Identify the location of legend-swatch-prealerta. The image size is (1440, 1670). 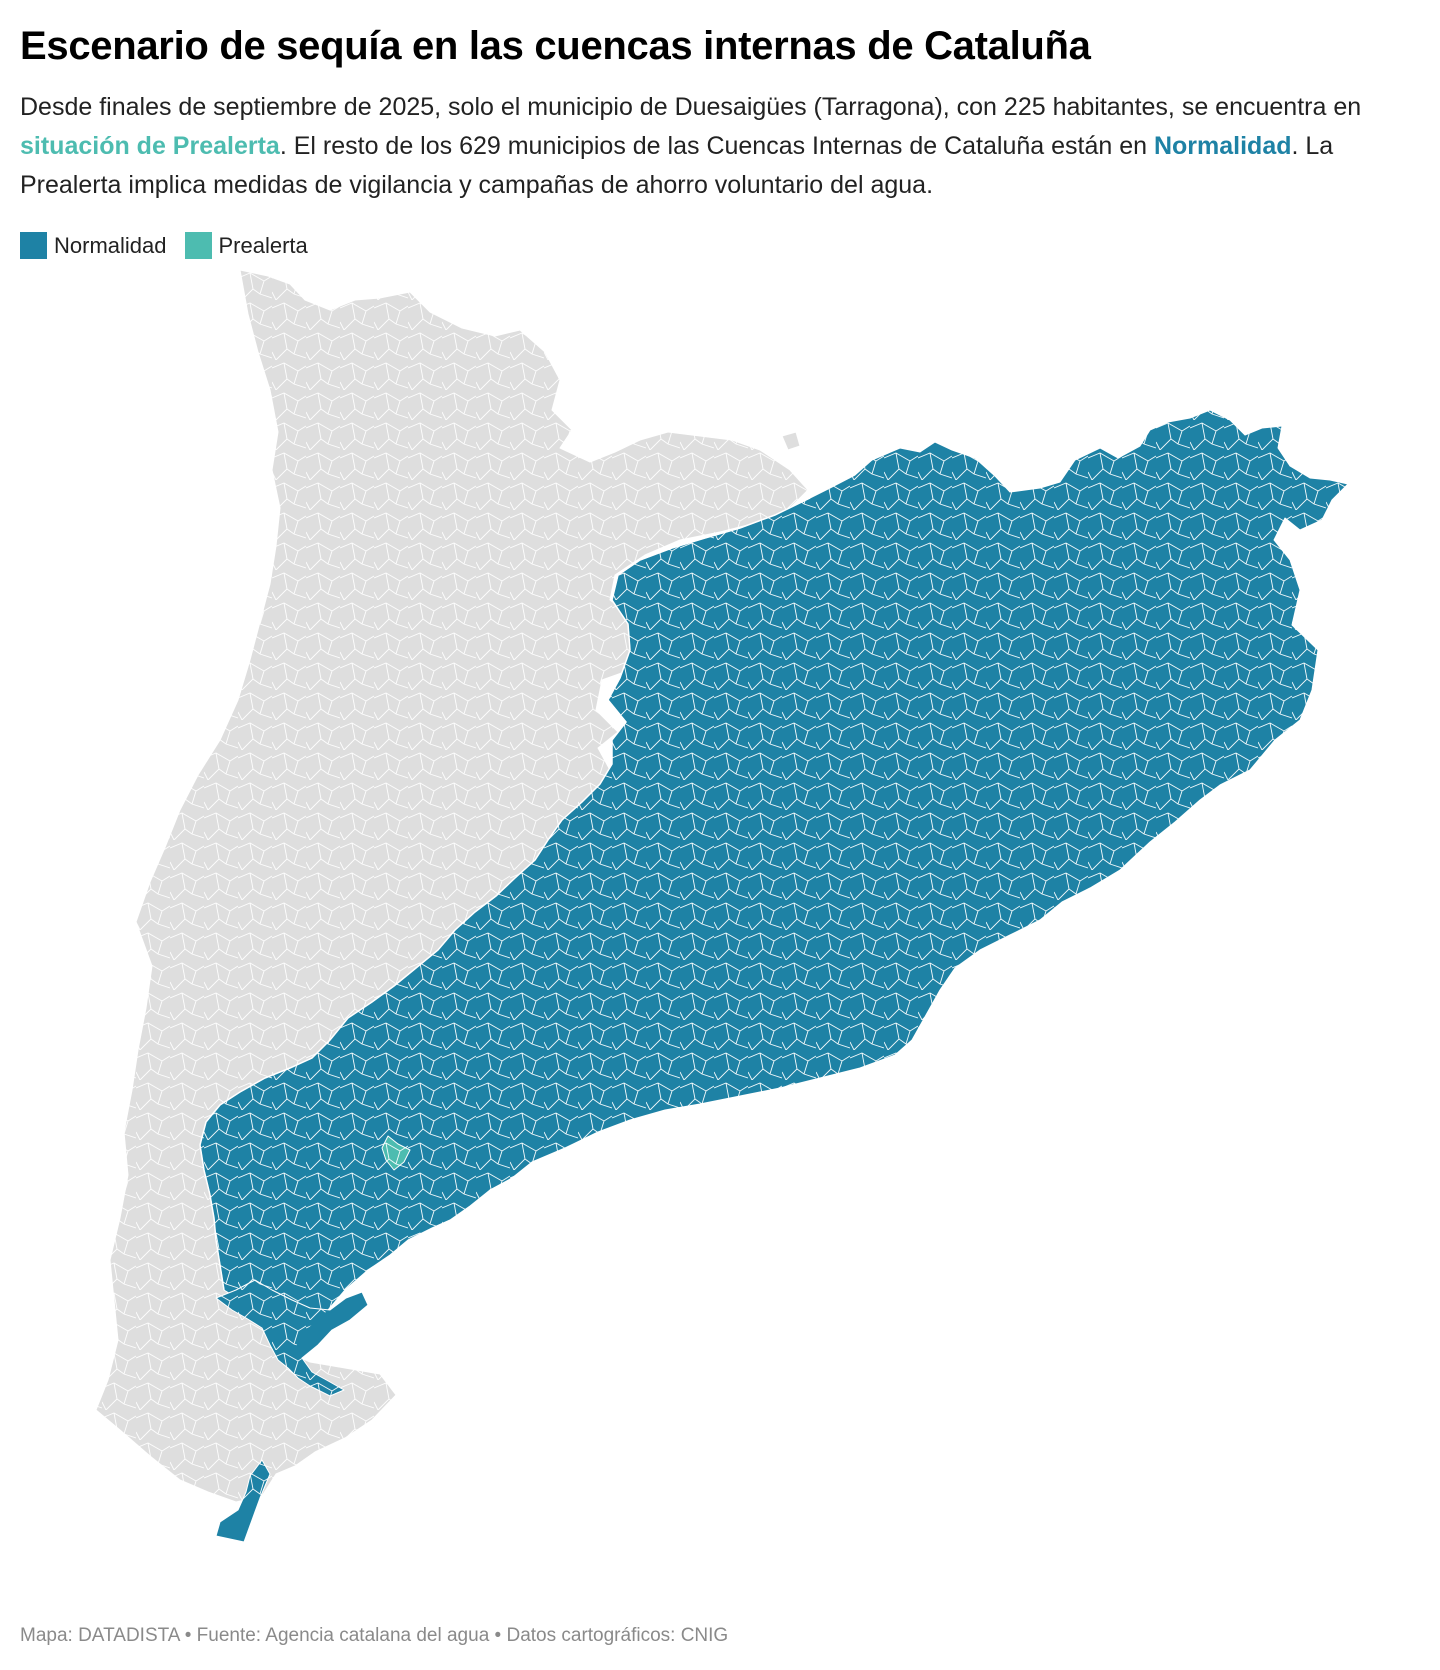
(198, 245).